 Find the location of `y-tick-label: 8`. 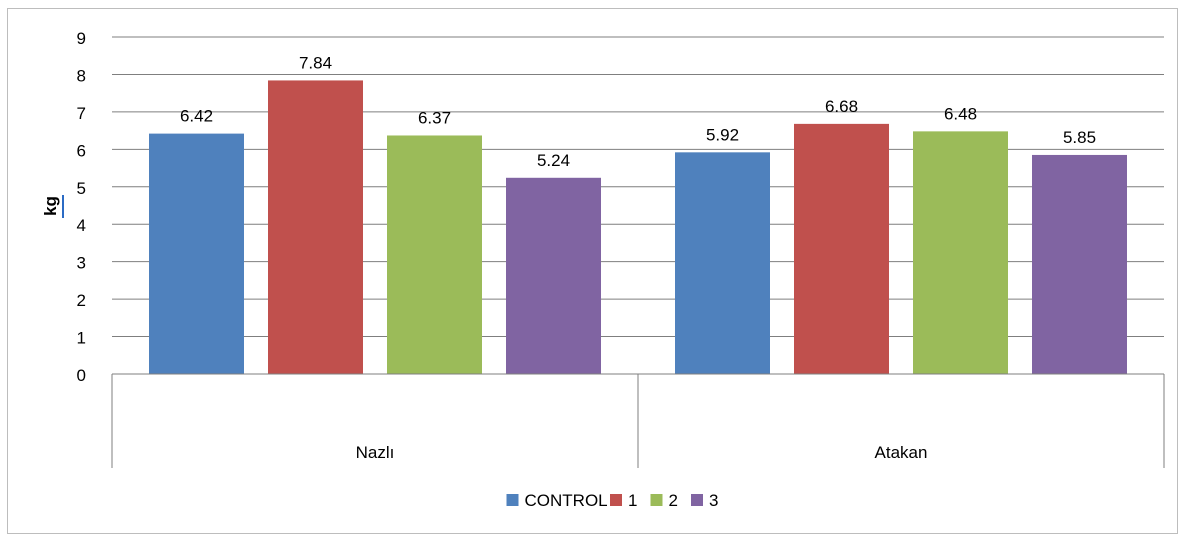

y-tick-label: 8 is located at coordinates (81, 75).